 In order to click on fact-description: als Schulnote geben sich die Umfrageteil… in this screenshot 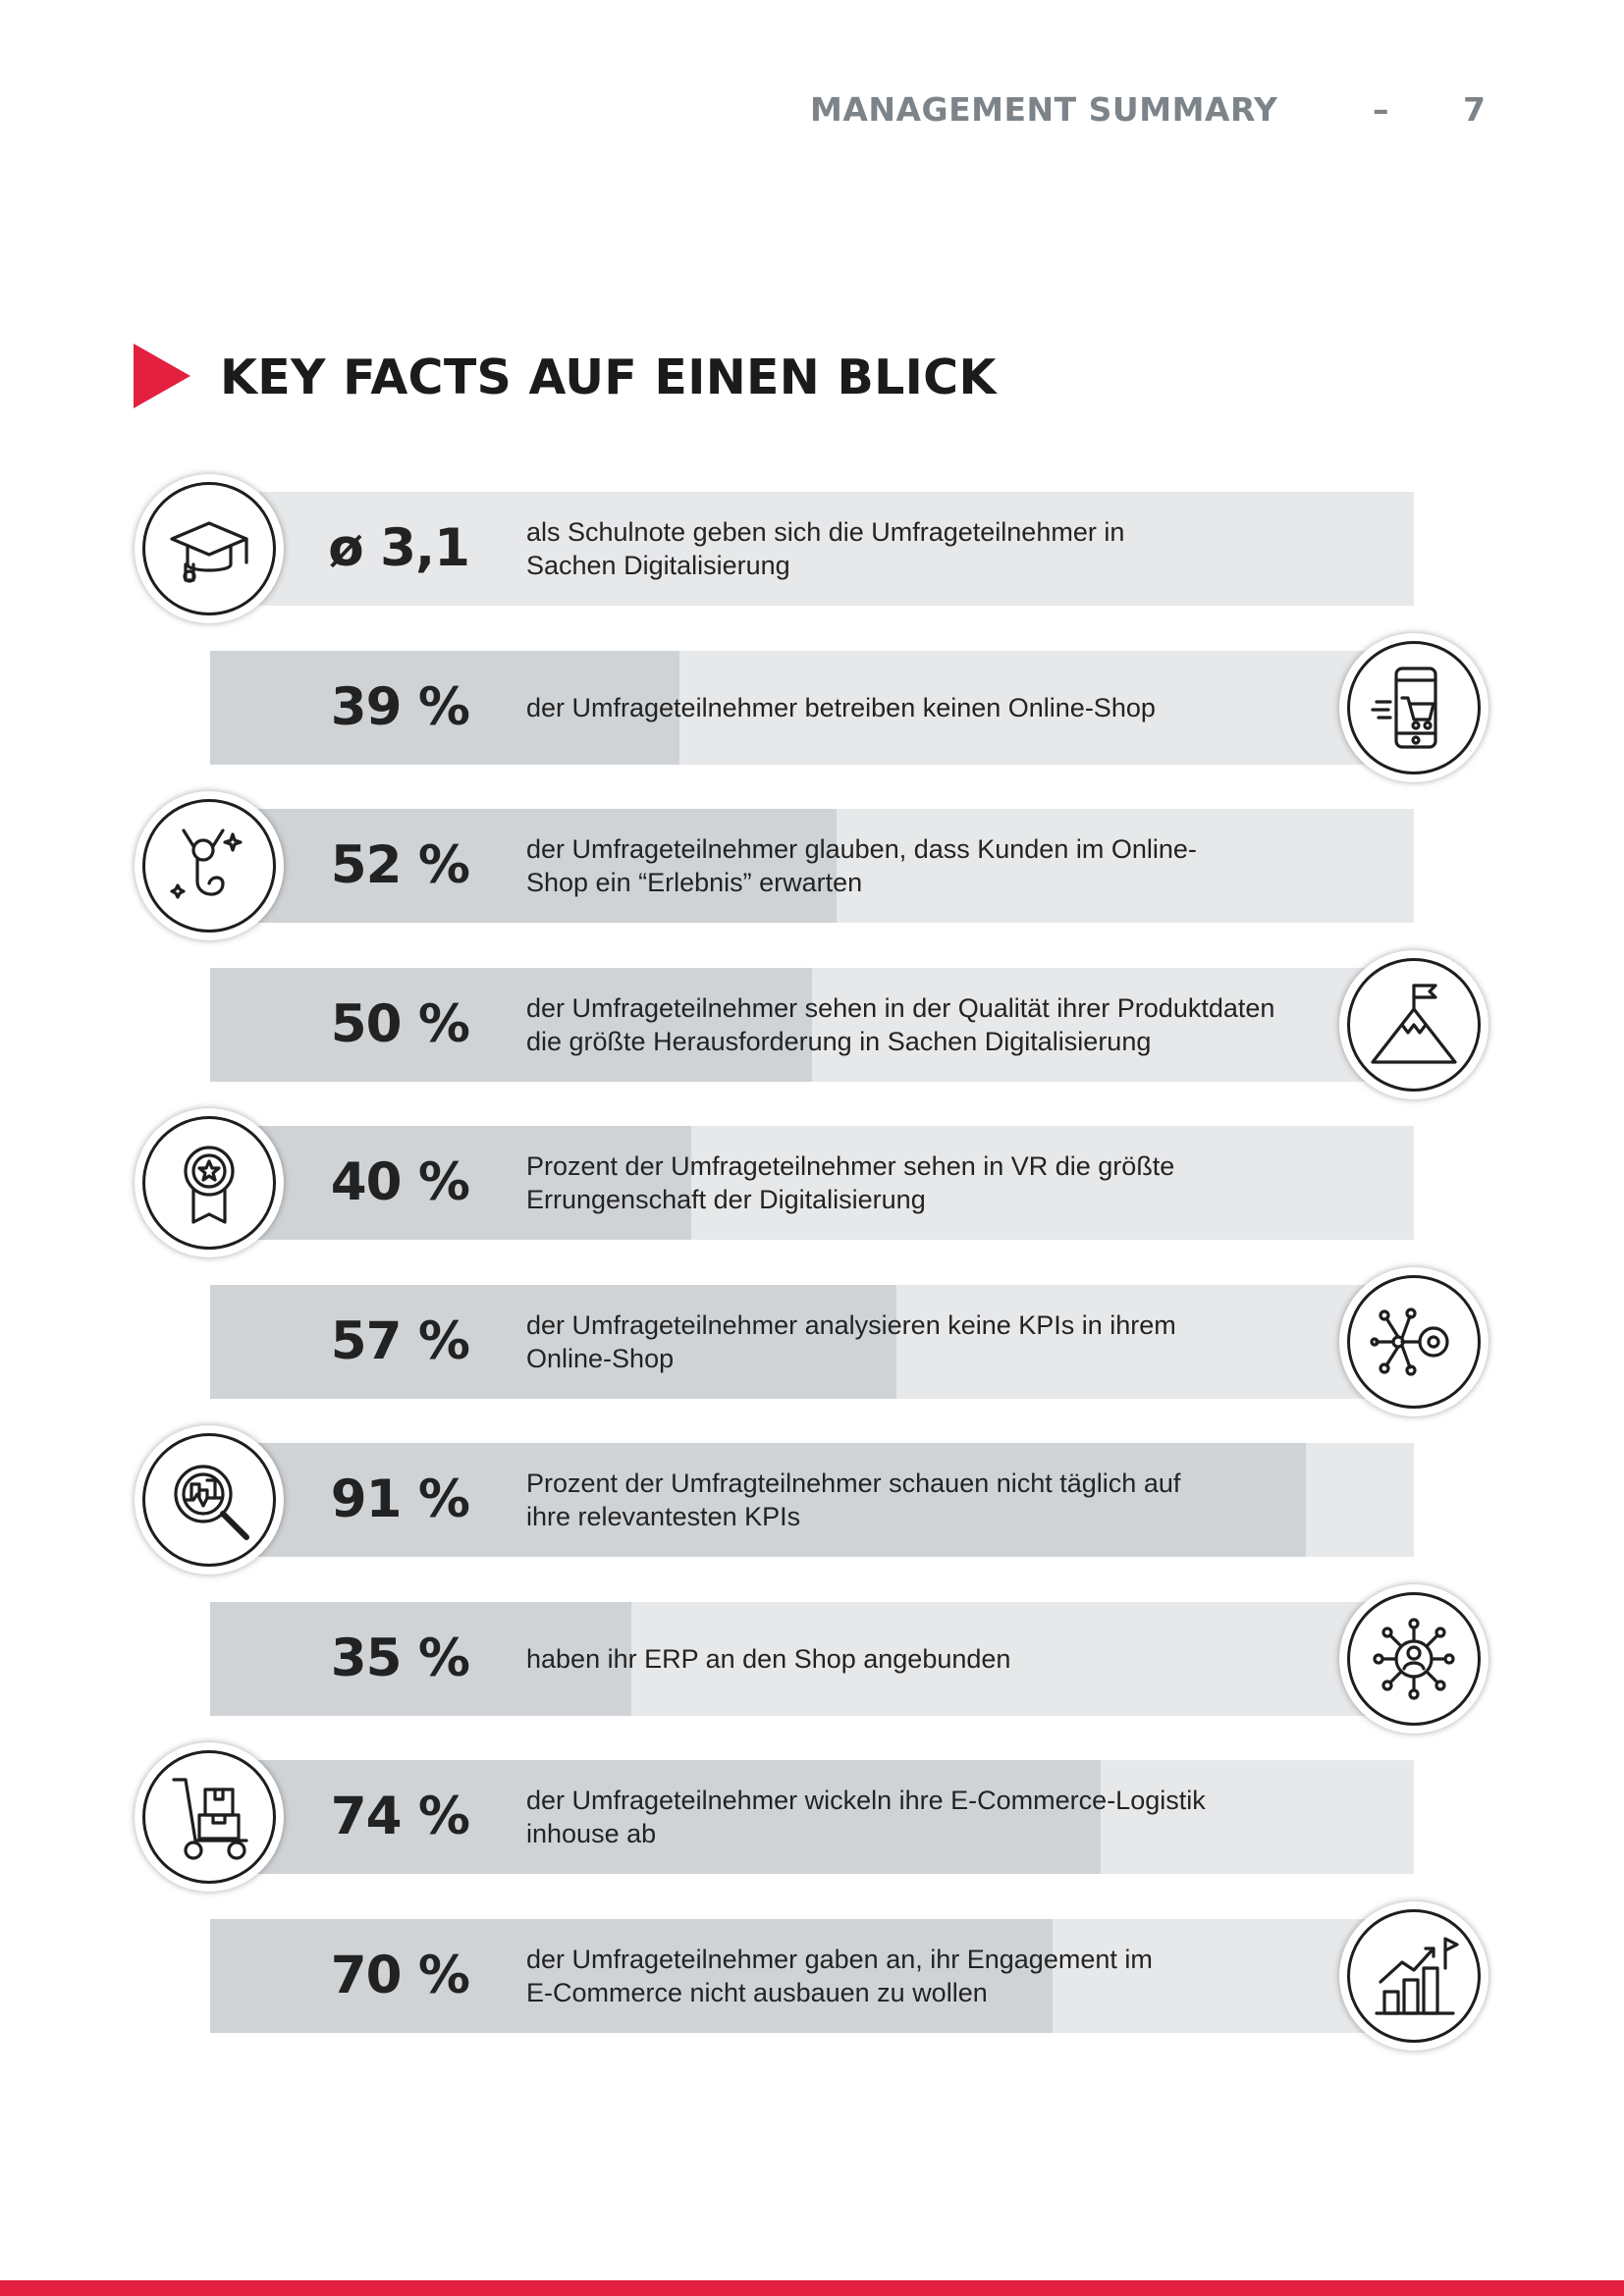, I will do `click(919, 549)`.